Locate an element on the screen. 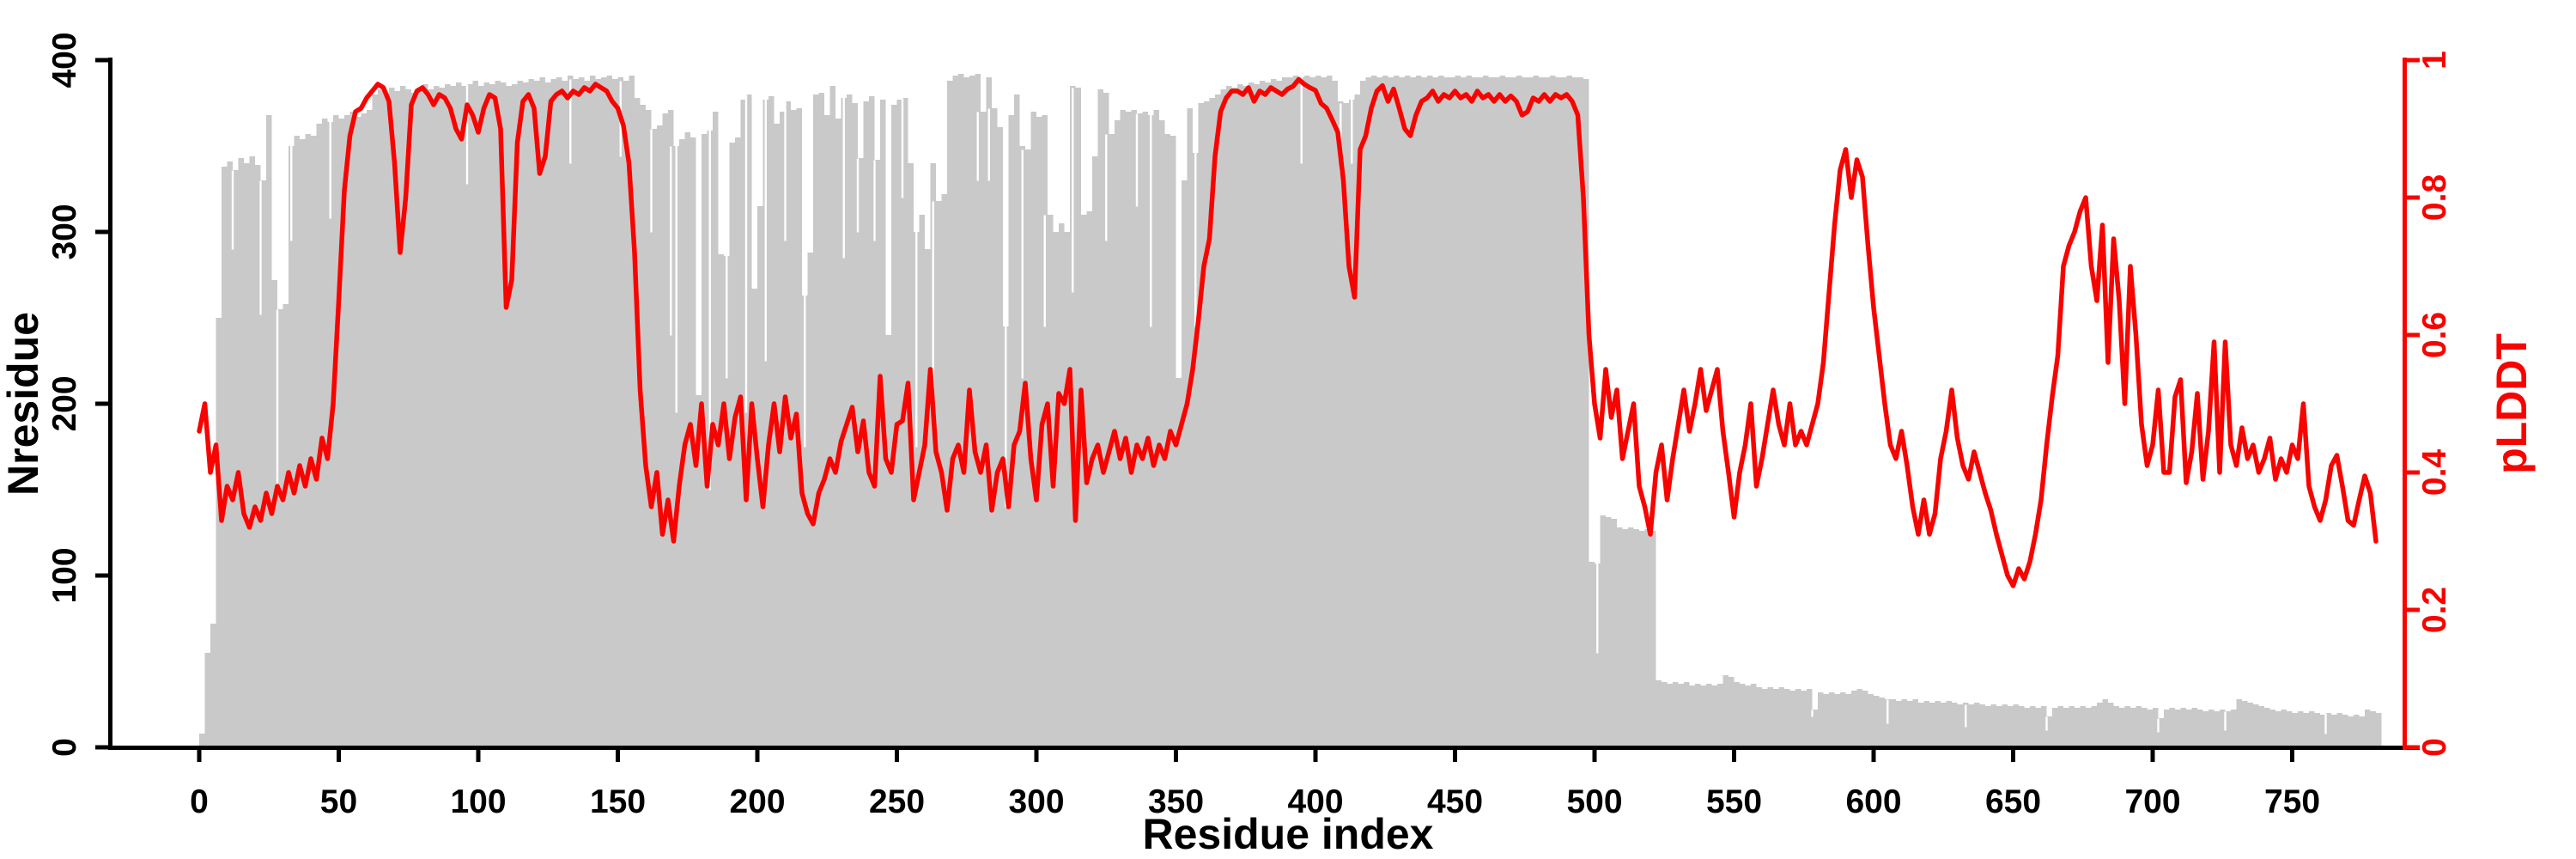  svg-text: 150 is located at coordinates (618, 801).